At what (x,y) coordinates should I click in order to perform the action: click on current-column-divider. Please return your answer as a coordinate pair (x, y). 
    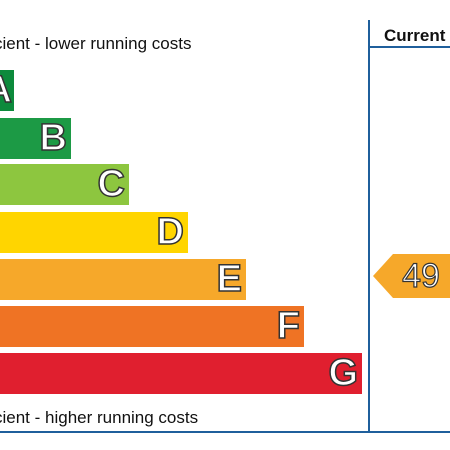
    Looking at the image, I should click on (369, 226).